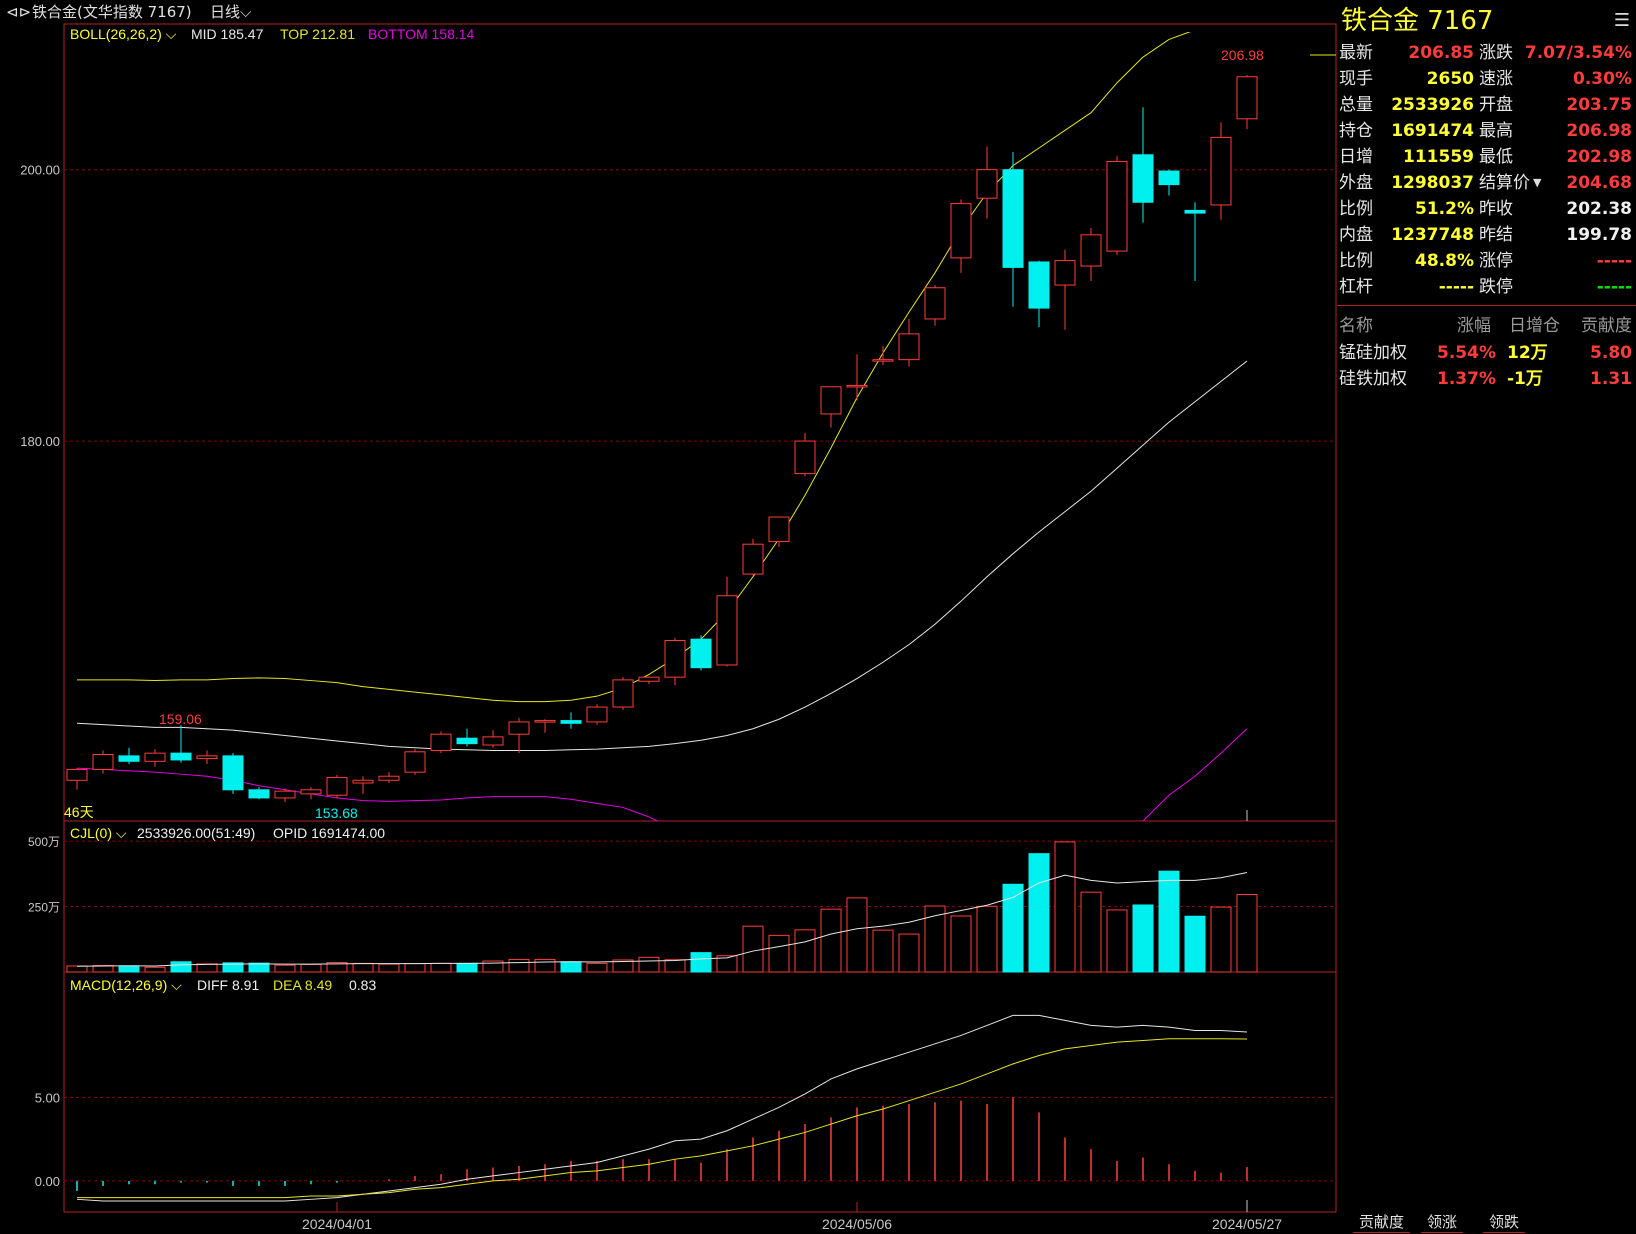  I want to click on dea-value: DEA 8.49, so click(302, 985).